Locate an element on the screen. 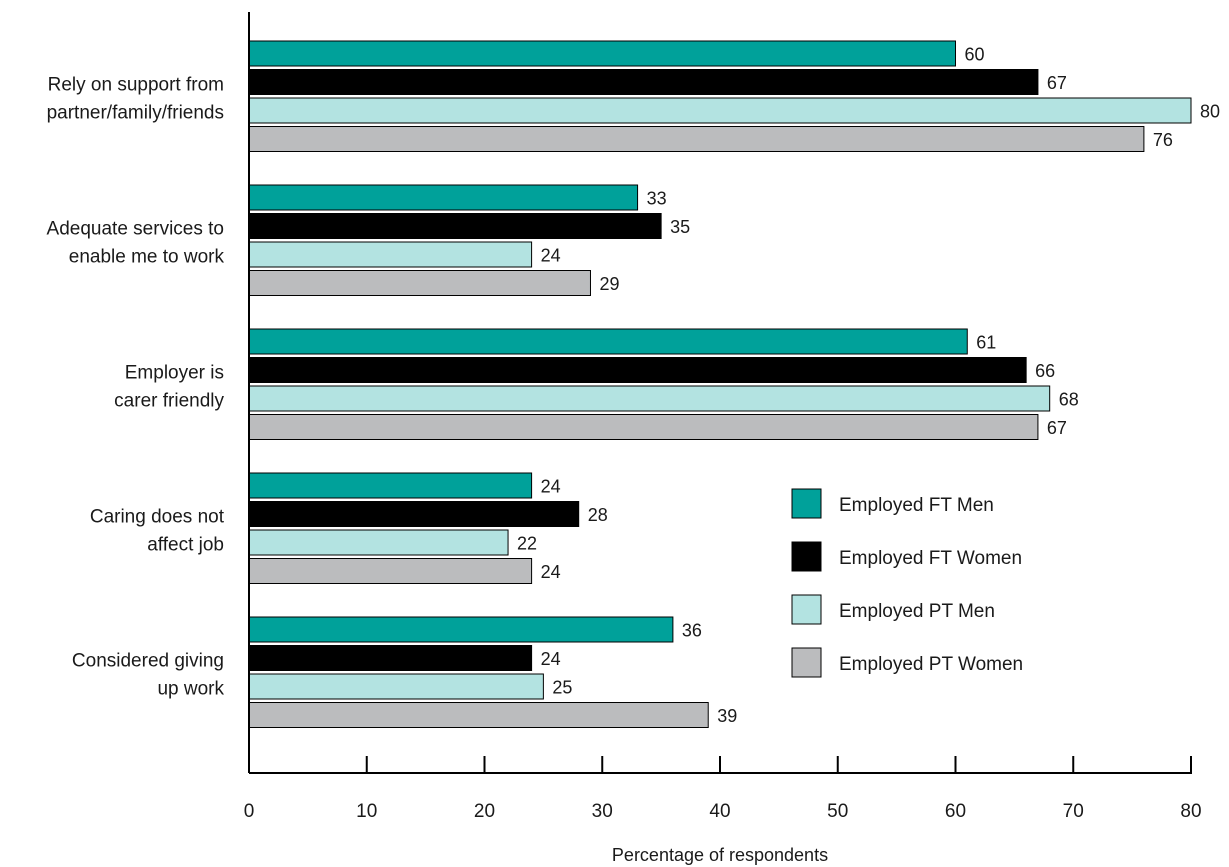 Image resolution: width=1229 pixels, height=867 pixels. x-tick-label: 20 is located at coordinates (484, 811).